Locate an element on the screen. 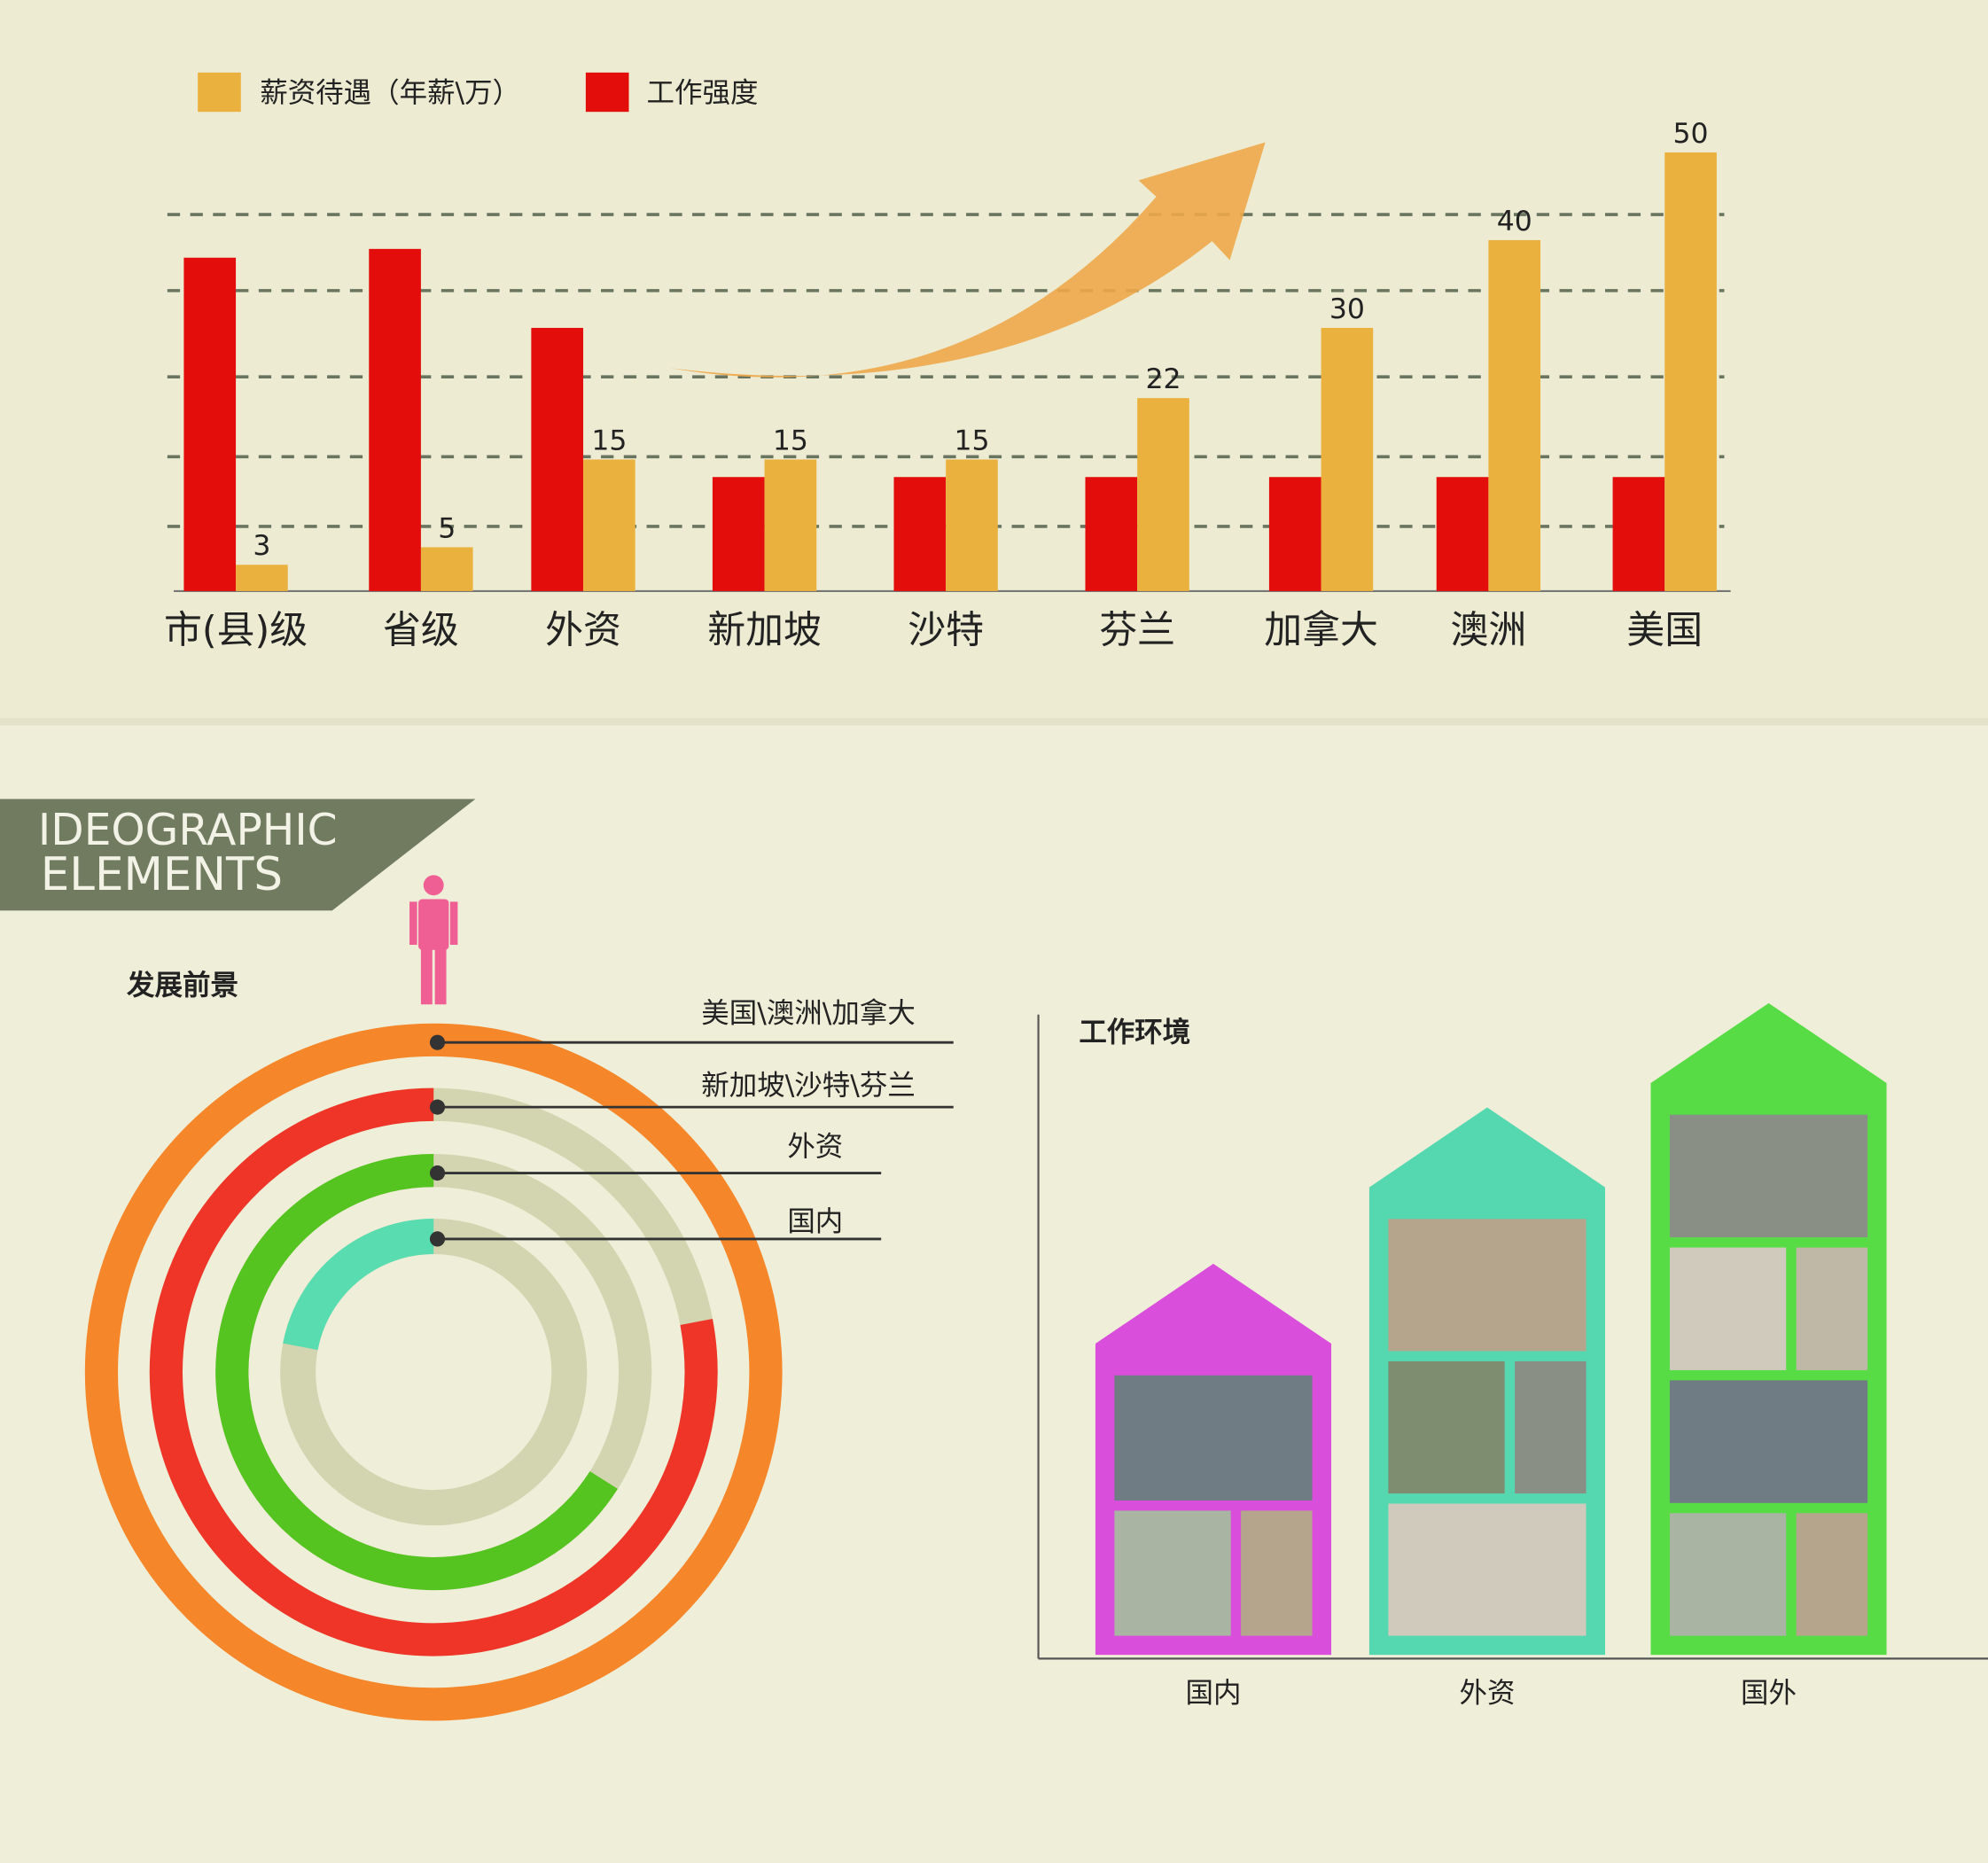 The image size is (1988, 1863). value-label: 40 is located at coordinates (1515, 222).